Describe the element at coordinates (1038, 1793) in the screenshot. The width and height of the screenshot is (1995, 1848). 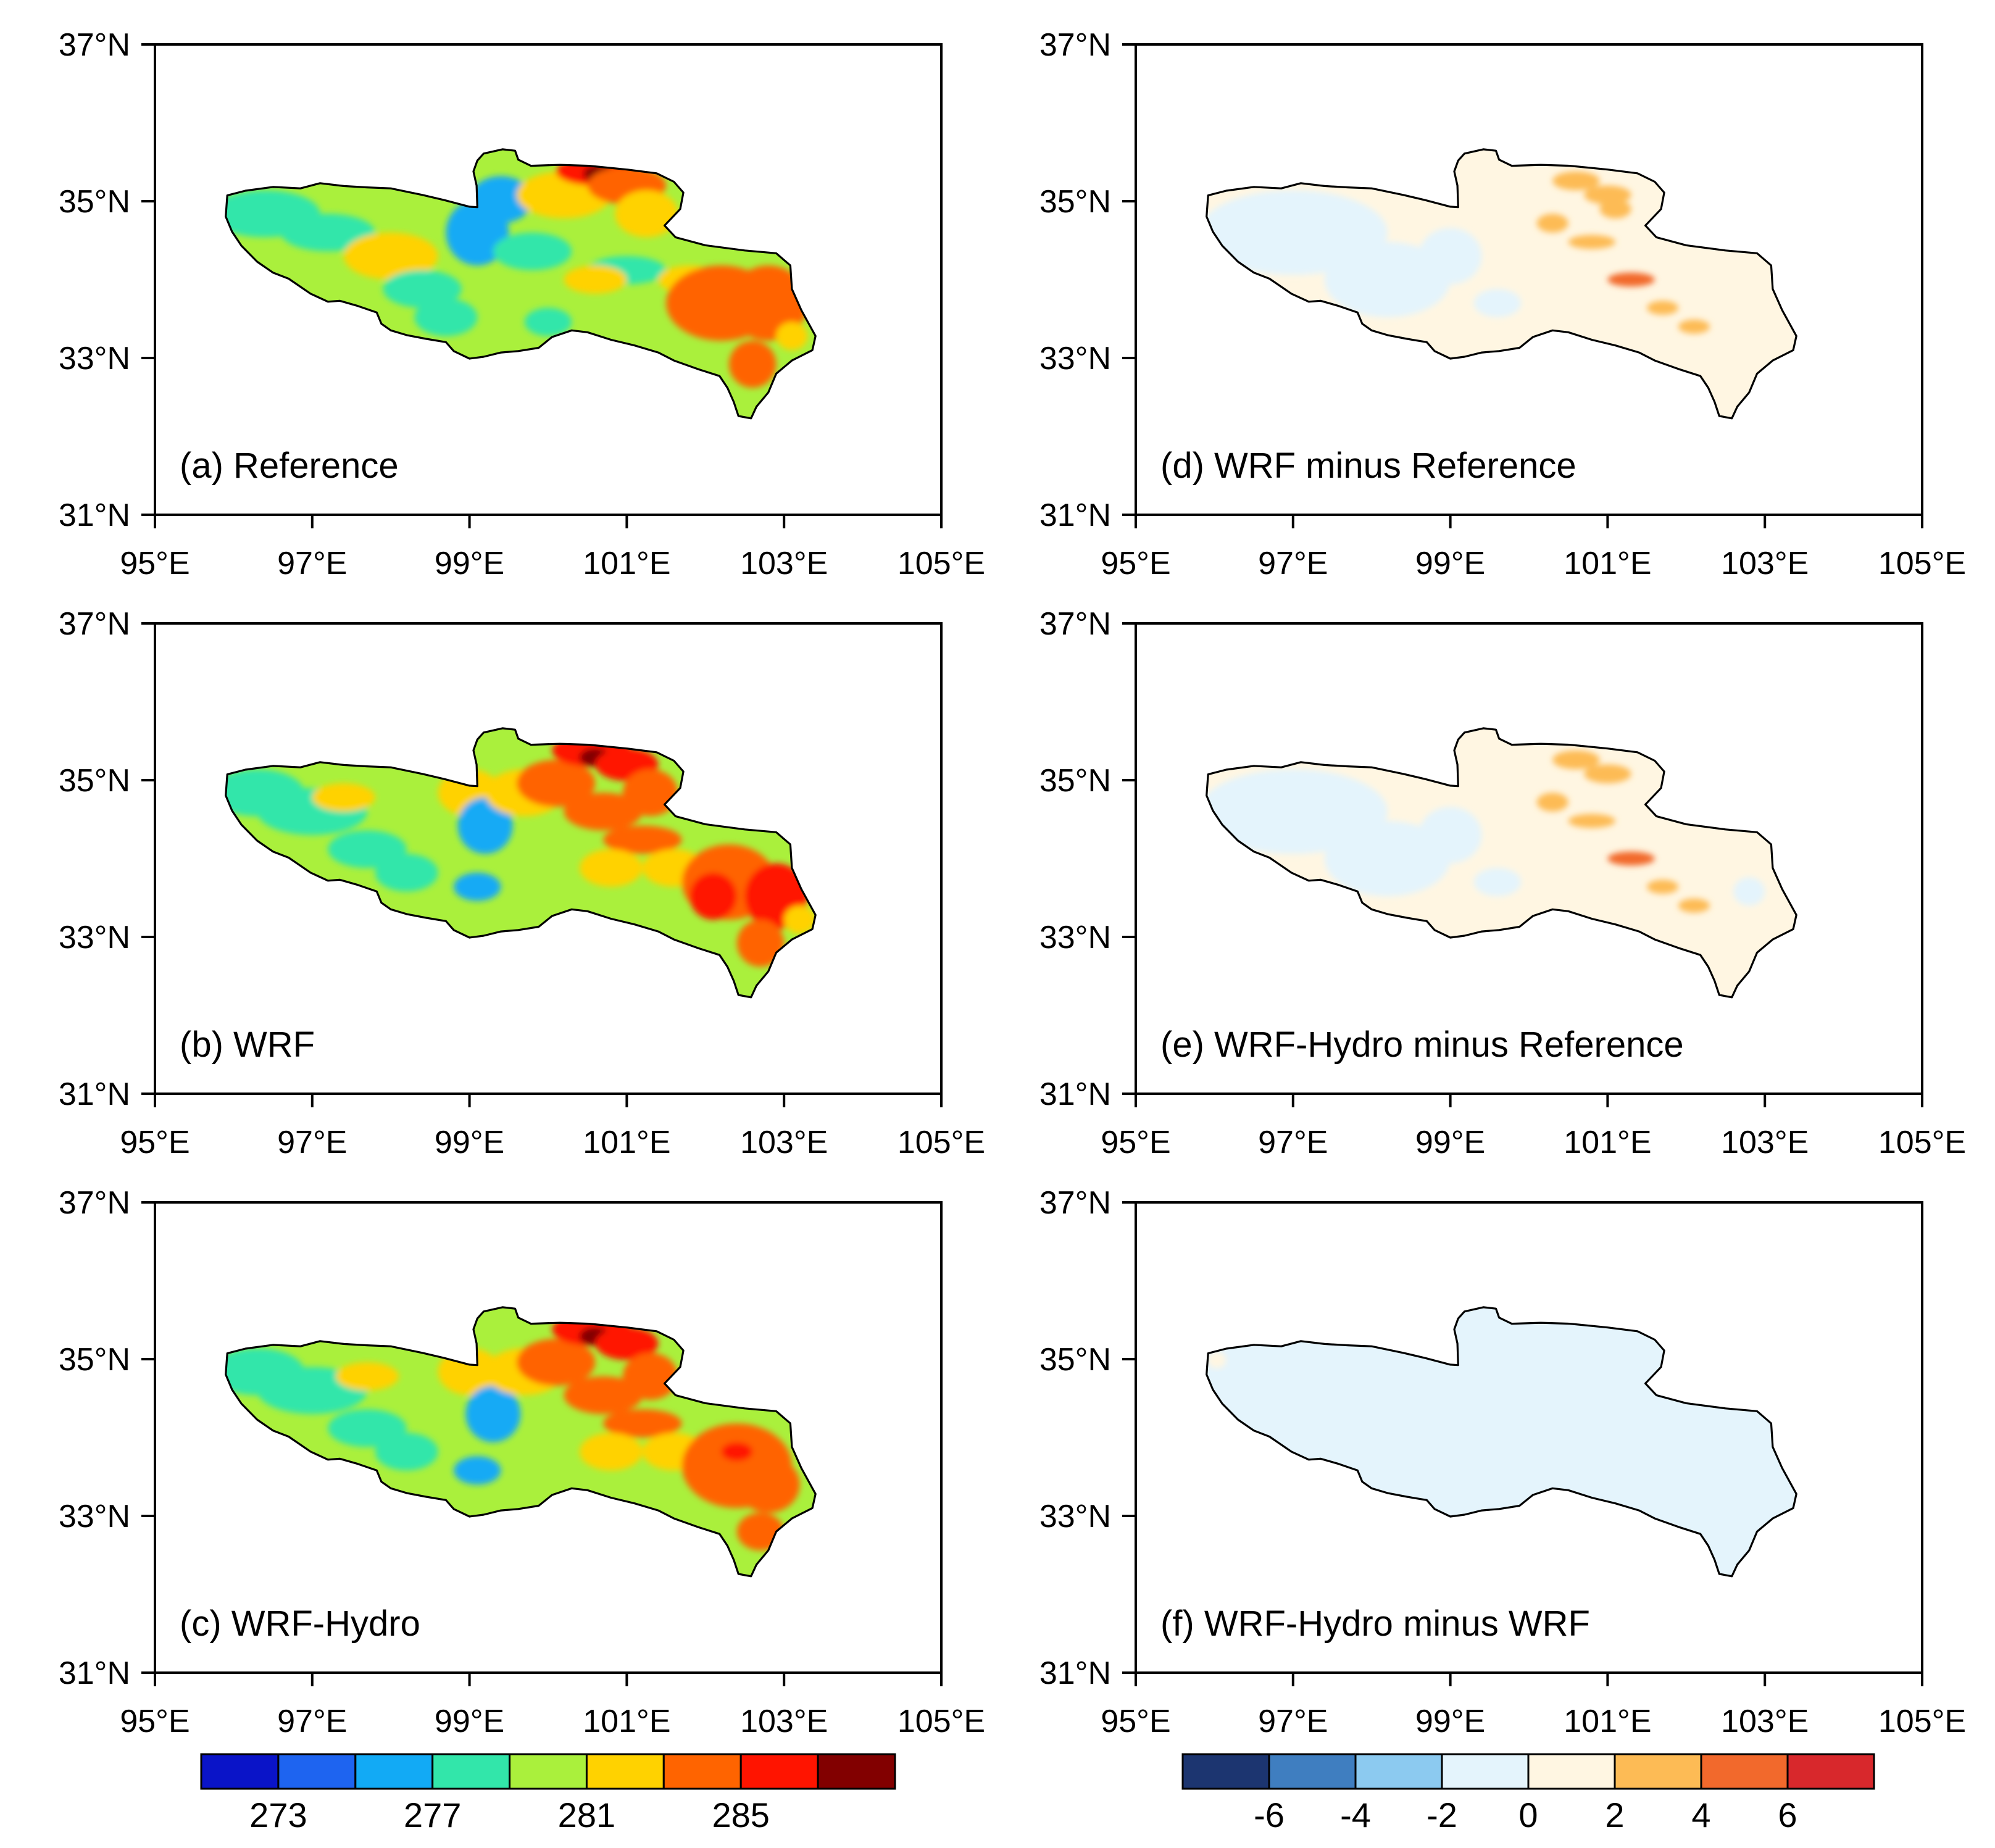
I see `colorbars: 273 277 281 285 -6 -4 -2 0 2 4 6` at that location.